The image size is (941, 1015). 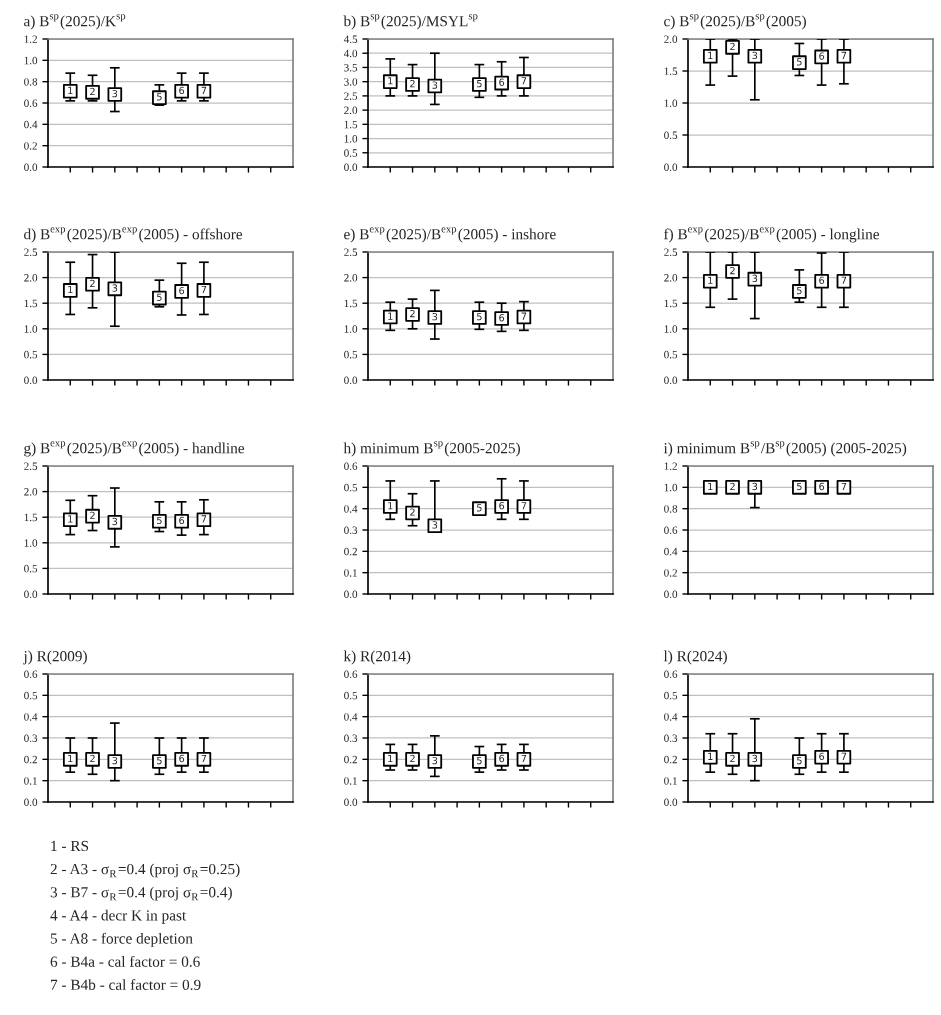 What do you see at coordinates (118, 916) in the screenshot?
I see `text: 4 - A4 - decr K in past` at bounding box center [118, 916].